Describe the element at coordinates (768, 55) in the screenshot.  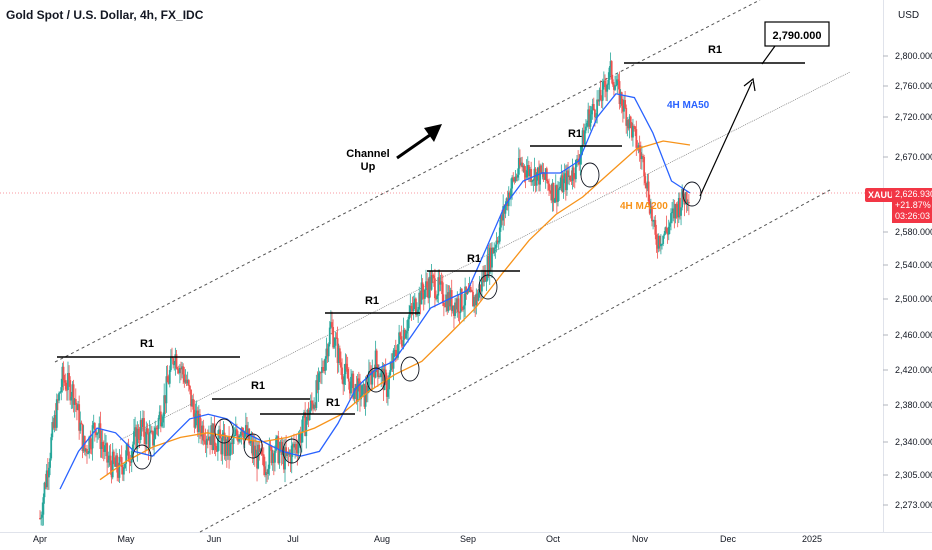
I see `target-callout-pointer` at that location.